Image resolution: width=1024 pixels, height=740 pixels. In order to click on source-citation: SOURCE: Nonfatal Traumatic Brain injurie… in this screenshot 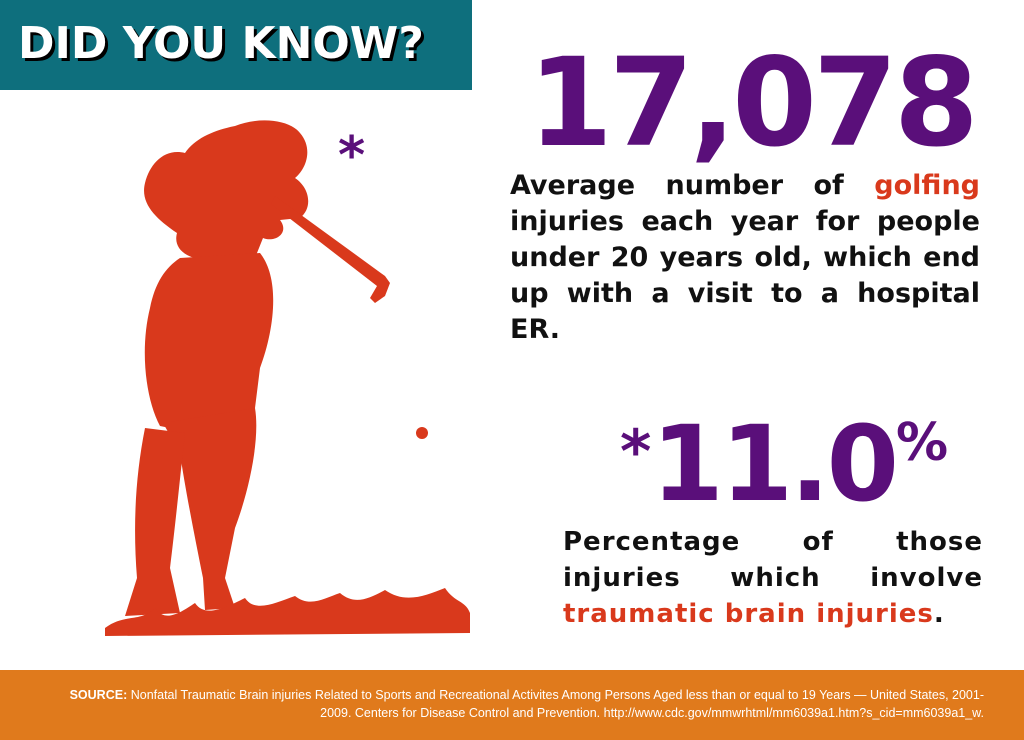, I will do `click(524, 704)`.